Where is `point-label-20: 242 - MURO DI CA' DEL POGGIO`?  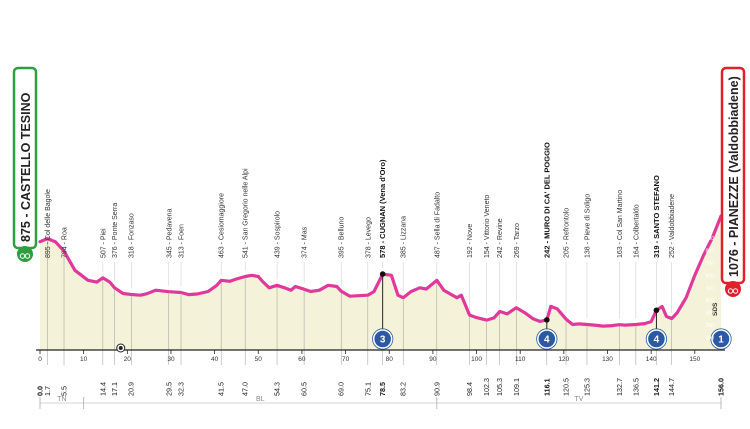
point-label-20: 242 - MURO DI CA' DEL POGGIO is located at coordinates (546, 200).